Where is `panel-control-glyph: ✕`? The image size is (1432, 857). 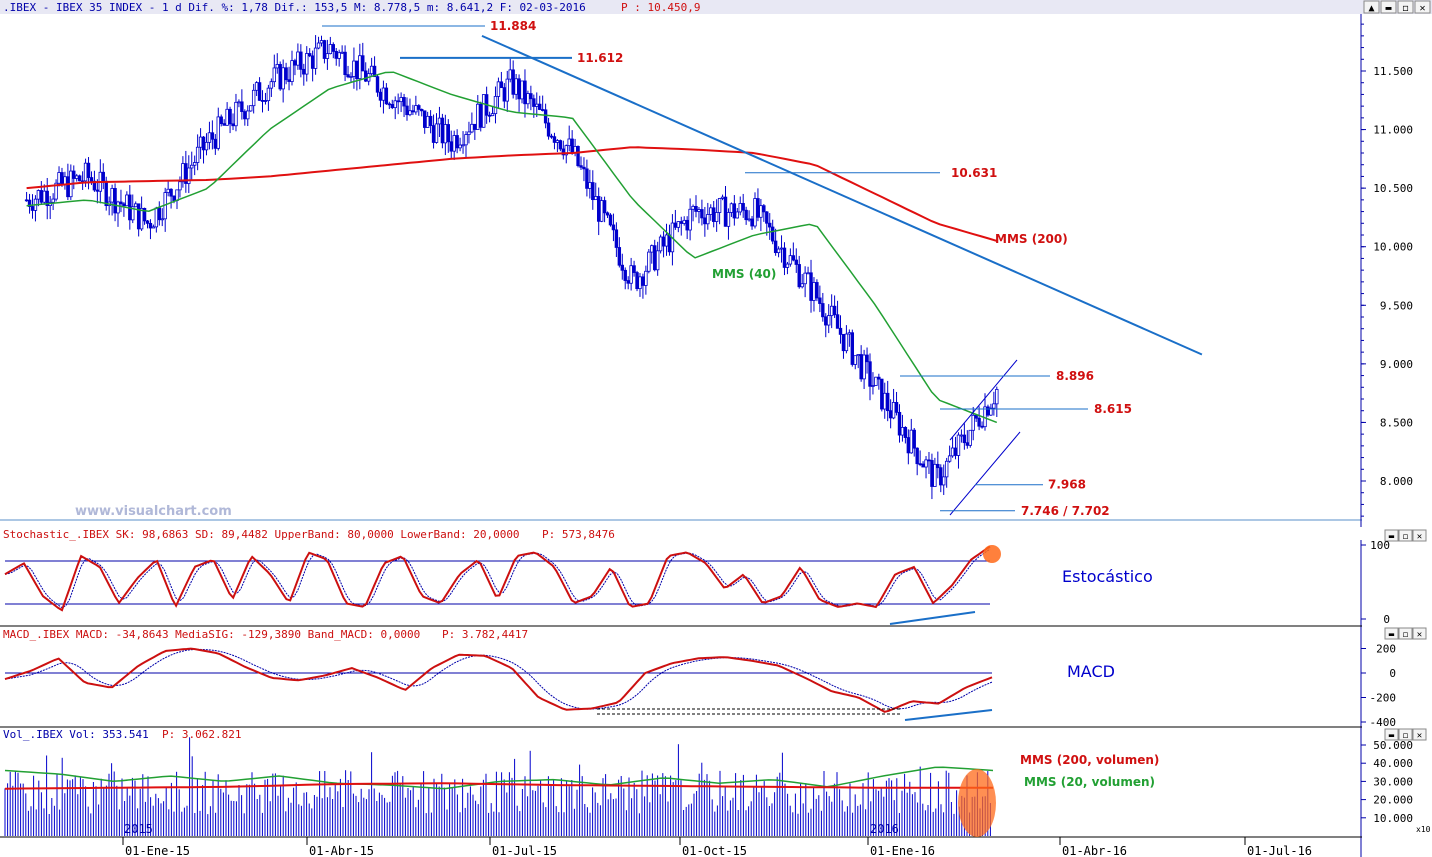
panel-control-glyph: ✕ is located at coordinates (1419, 736).